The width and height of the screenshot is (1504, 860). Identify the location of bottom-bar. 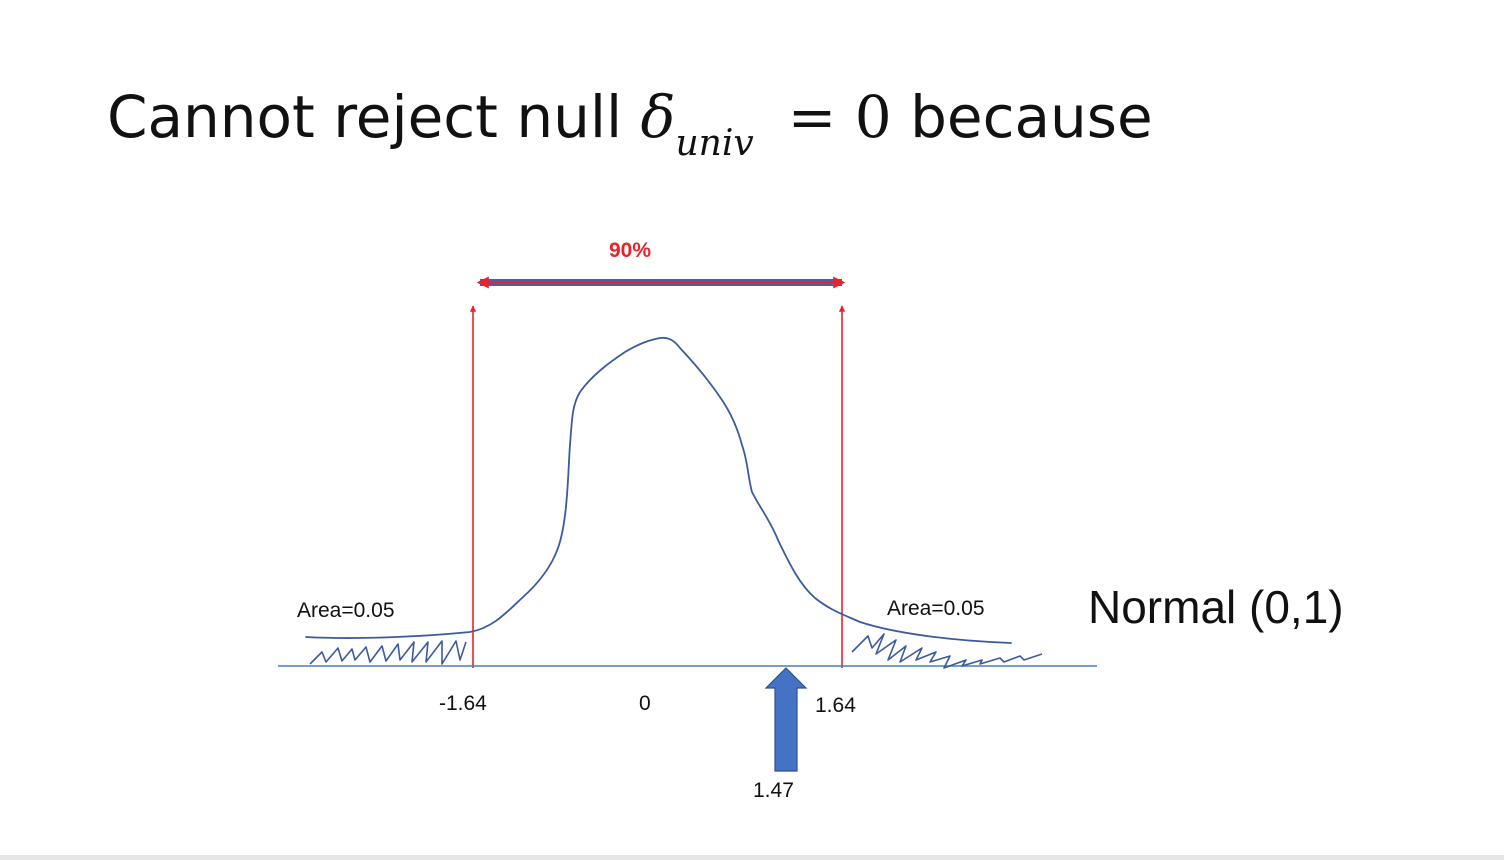
(752, 857).